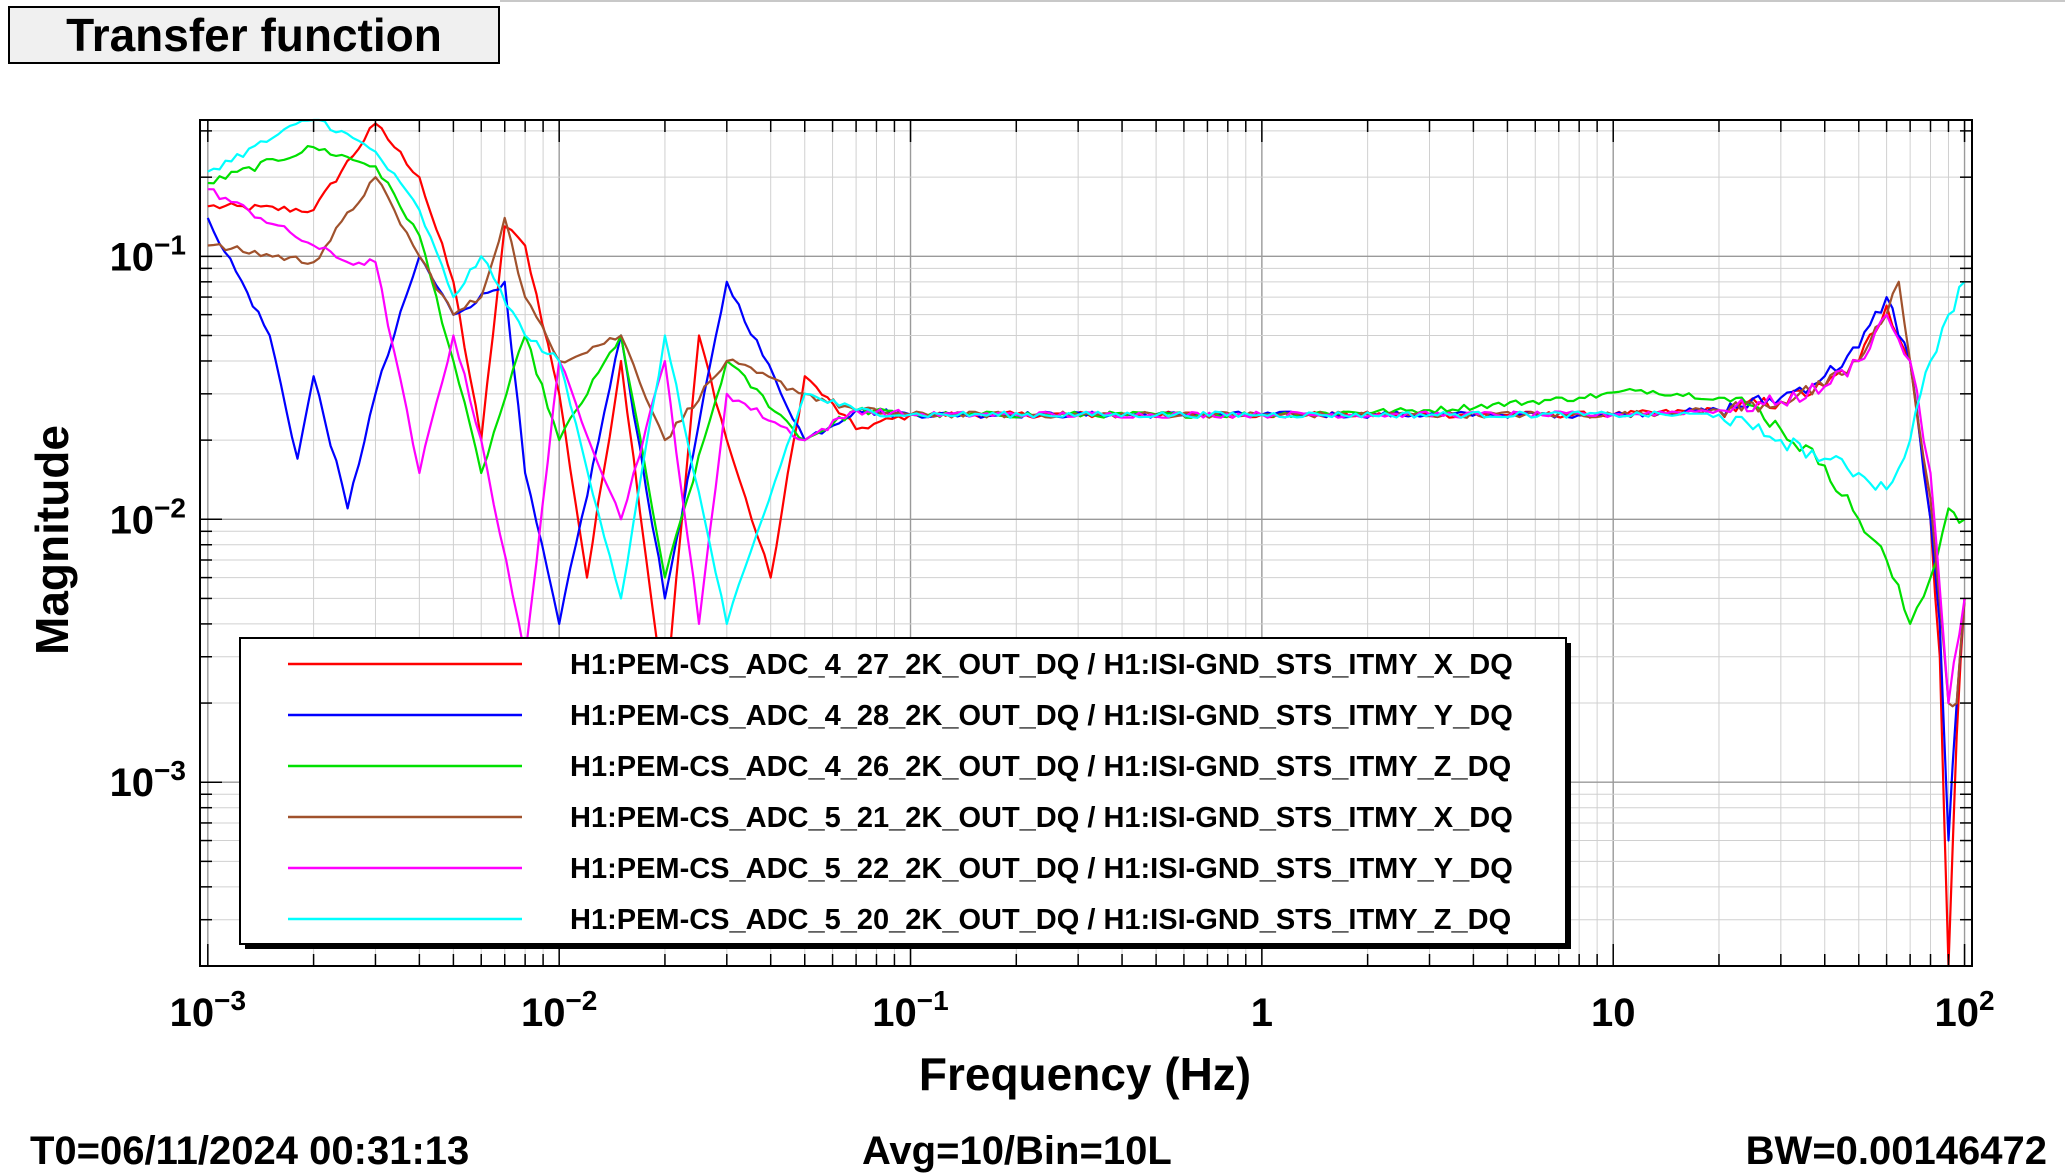  What do you see at coordinates (52, 540) in the screenshot?
I see `y-axis-label: Magnitude` at bounding box center [52, 540].